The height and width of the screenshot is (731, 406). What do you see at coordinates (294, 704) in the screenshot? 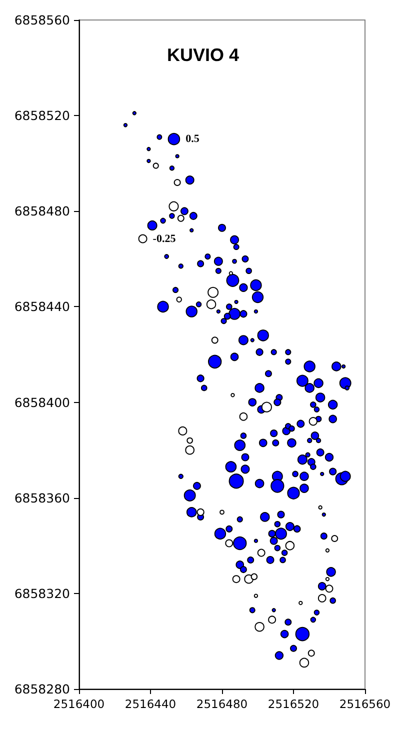
I see `x-tick-label: 2516520` at bounding box center [294, 704].